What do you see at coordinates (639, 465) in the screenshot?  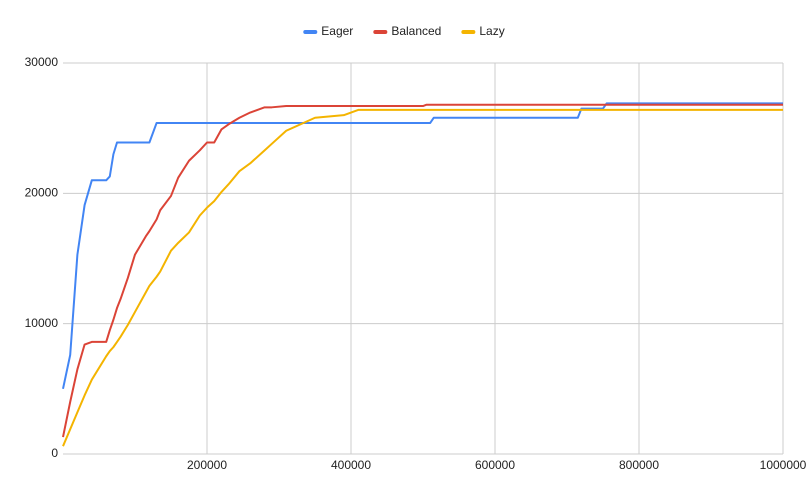 I see `x-tick-label: 800000` at bounding box center [639, 465].